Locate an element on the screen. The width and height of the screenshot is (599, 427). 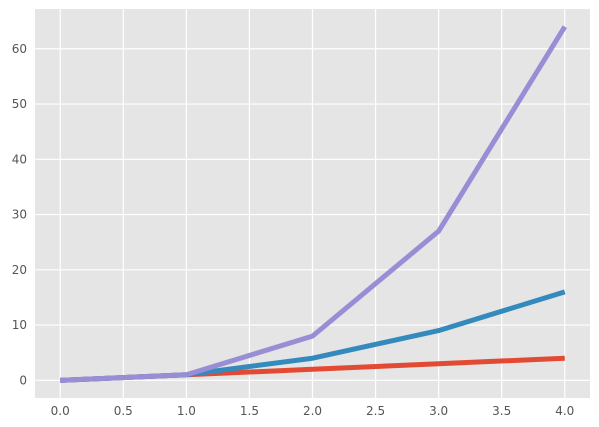
x-tick-label: 2.5 is located at coordinates (375, 411).